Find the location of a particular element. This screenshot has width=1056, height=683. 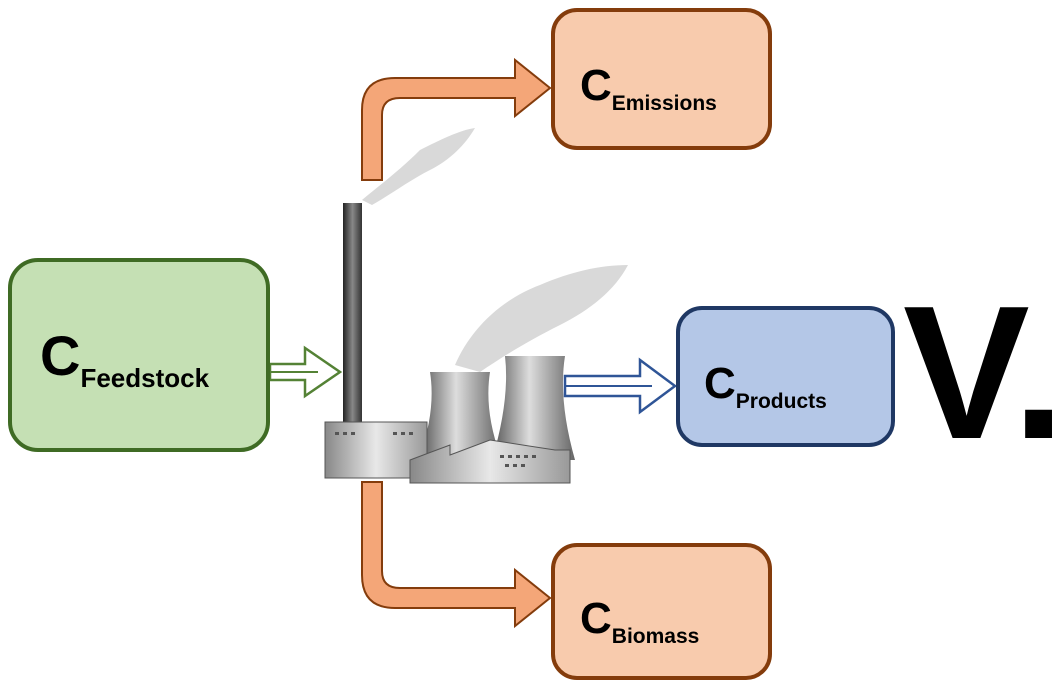

products-label: CProducts is located at coordinates (765, 386).